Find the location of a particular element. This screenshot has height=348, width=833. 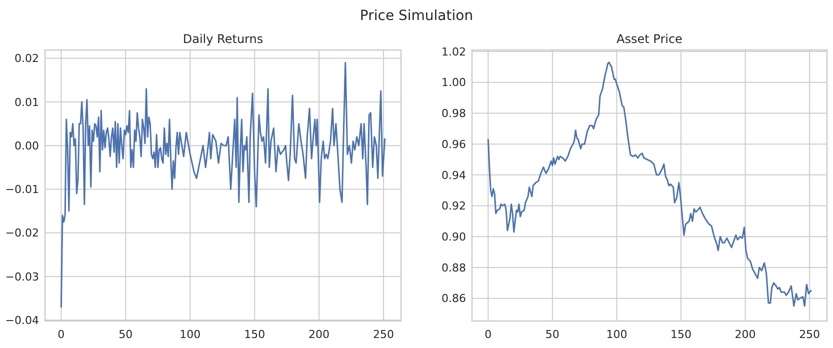

y-tick-label: 0.98 is located at coordinates (454, 113).